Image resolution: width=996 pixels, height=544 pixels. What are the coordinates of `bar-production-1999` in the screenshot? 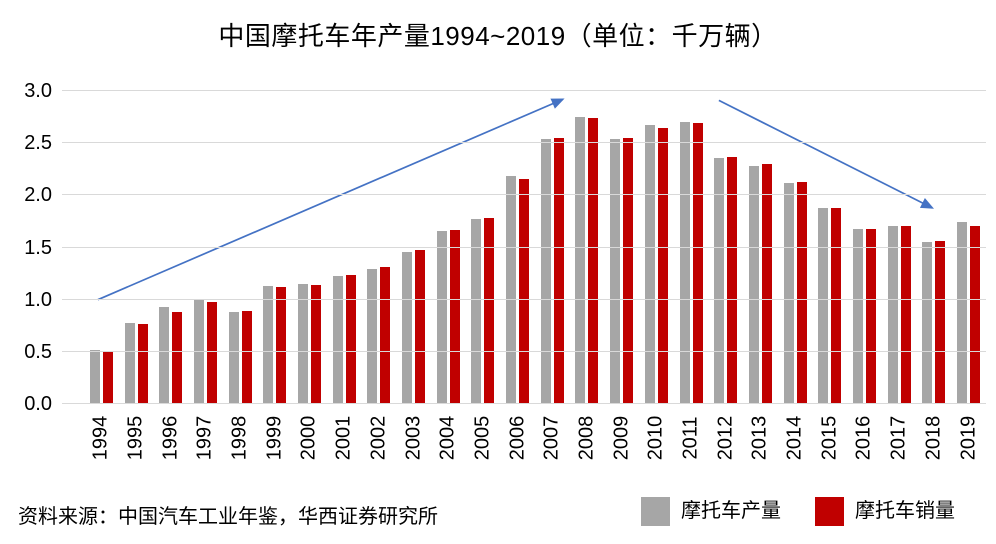 It's located at (268, 345).